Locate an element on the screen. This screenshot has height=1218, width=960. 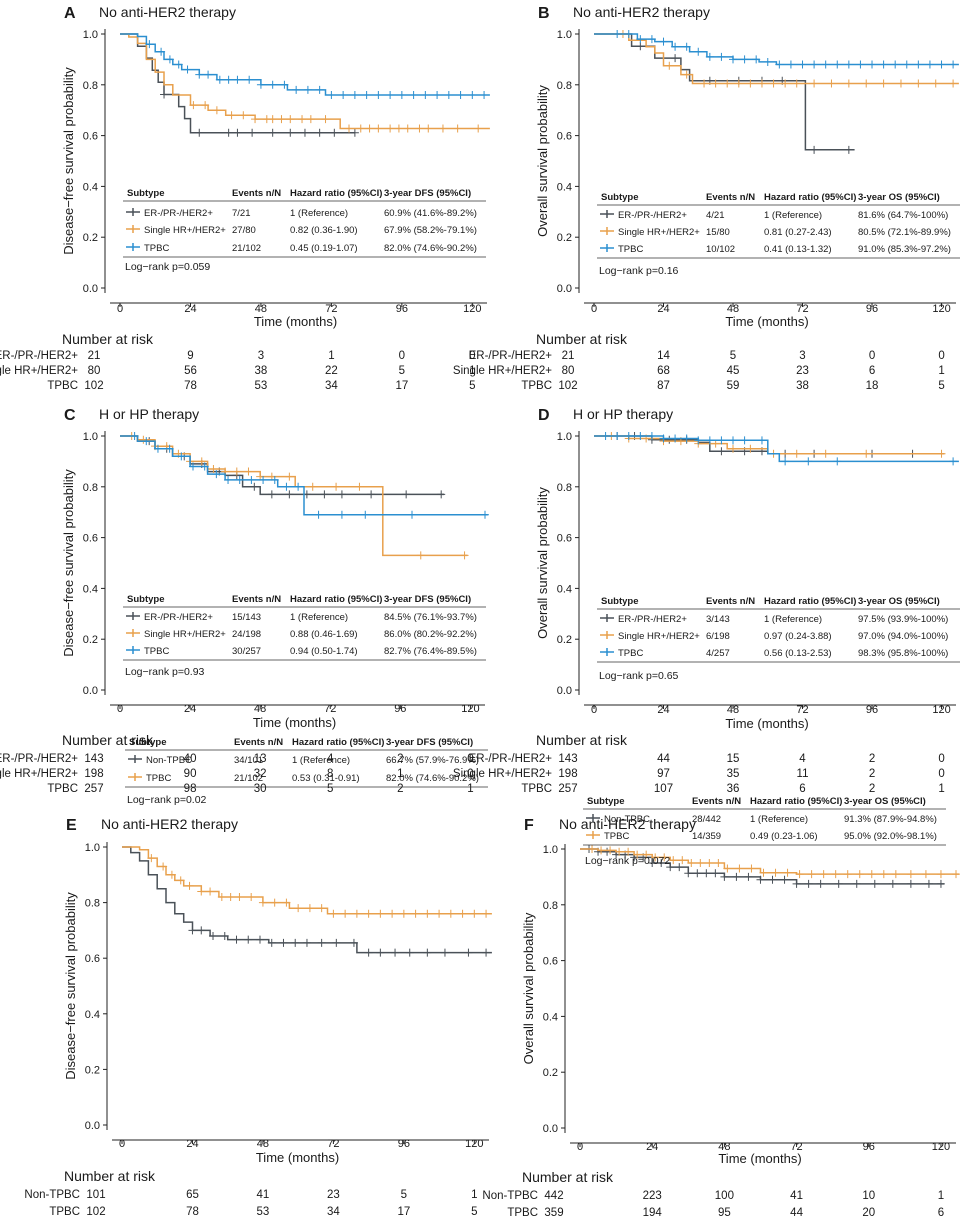
logrank-pvalue: Log−rank p=0.072 is located at coordinates (627, 861).